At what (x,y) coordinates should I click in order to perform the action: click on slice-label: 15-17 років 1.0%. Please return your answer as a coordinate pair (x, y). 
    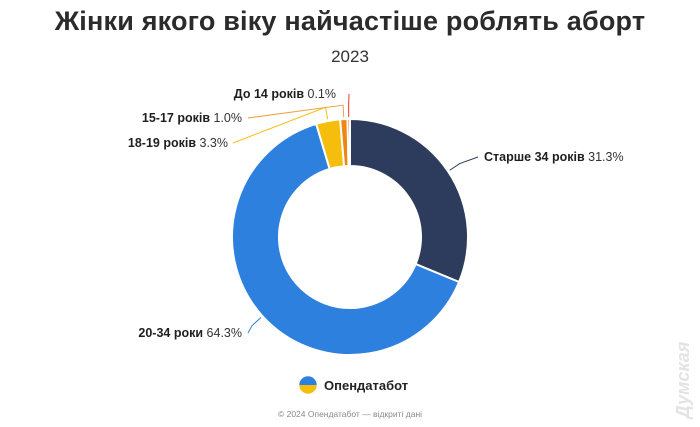
    Looking at the image, I should click on (192, 118).